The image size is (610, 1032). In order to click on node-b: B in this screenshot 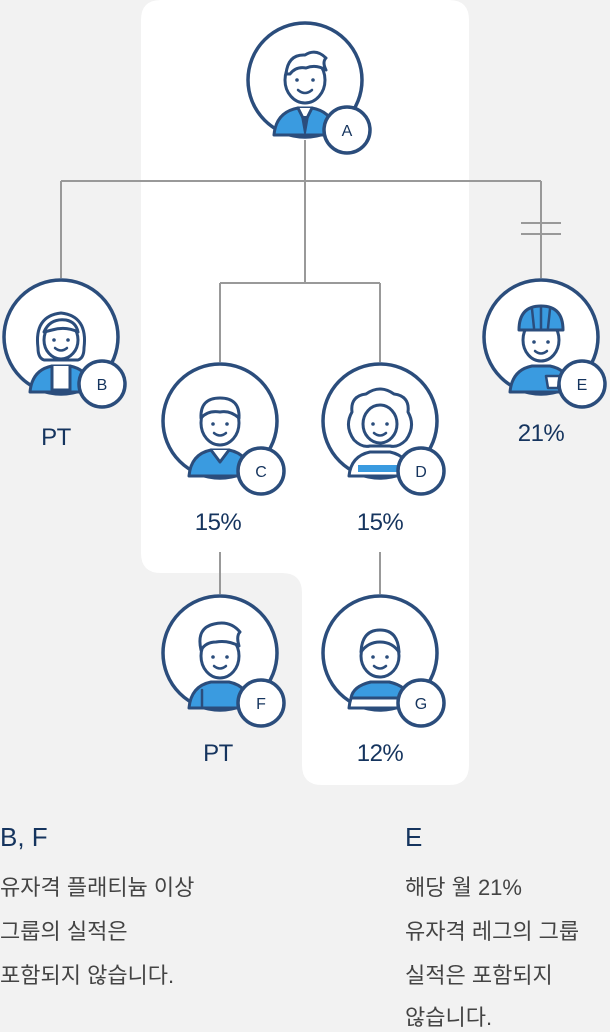, I will do `click(64, 343)`.